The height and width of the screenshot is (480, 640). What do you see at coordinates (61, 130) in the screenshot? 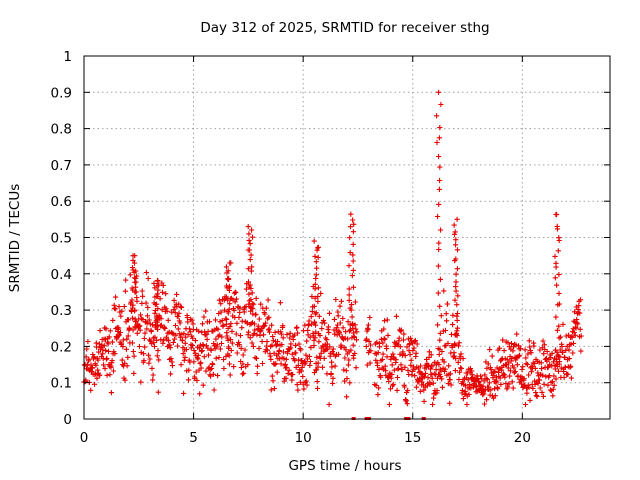
I see `y-tick-label: 0.8` at bounding box center [61, 130].